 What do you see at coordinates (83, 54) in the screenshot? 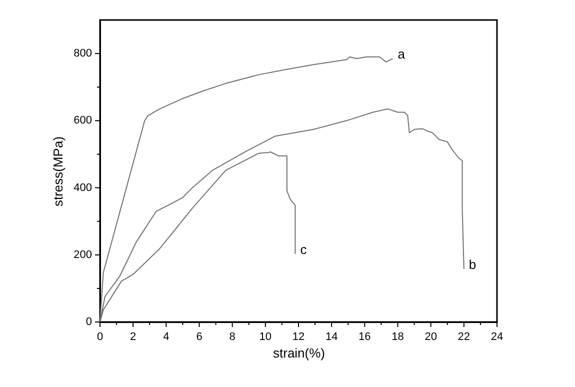
I see `y-tick-label: 800` at bounding box center [83, 54].